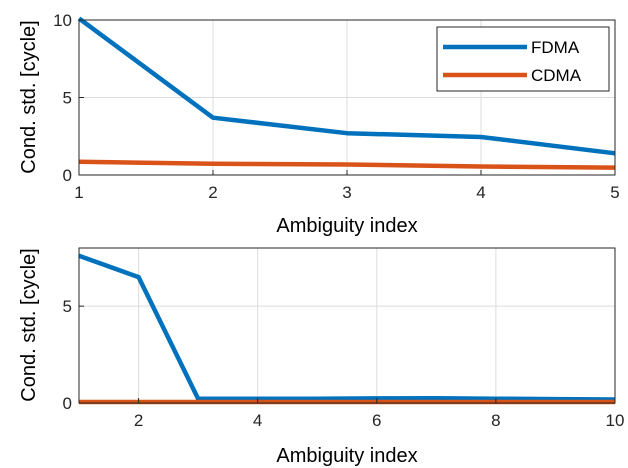 This screenshot has width=628, height=468. Describe the element at coordinates (495, 420) in the screenshot. I see `x-tick-label: 8` at that location.